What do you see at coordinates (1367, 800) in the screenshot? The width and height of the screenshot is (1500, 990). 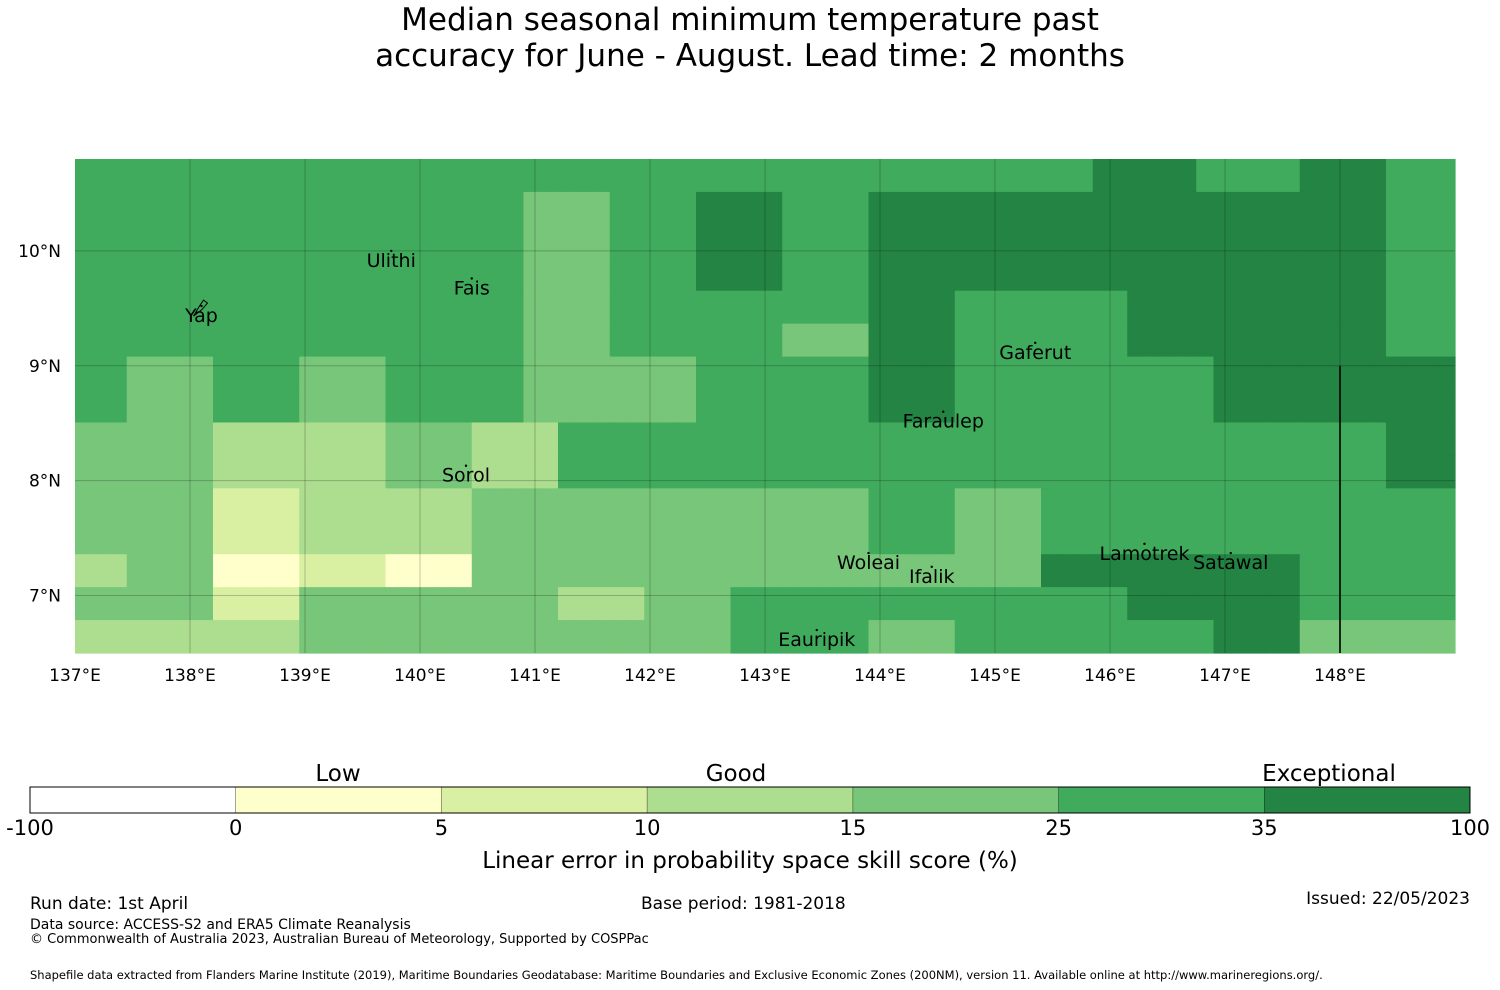 I see `colorbar-segment` at bounding box center [1367, 800].